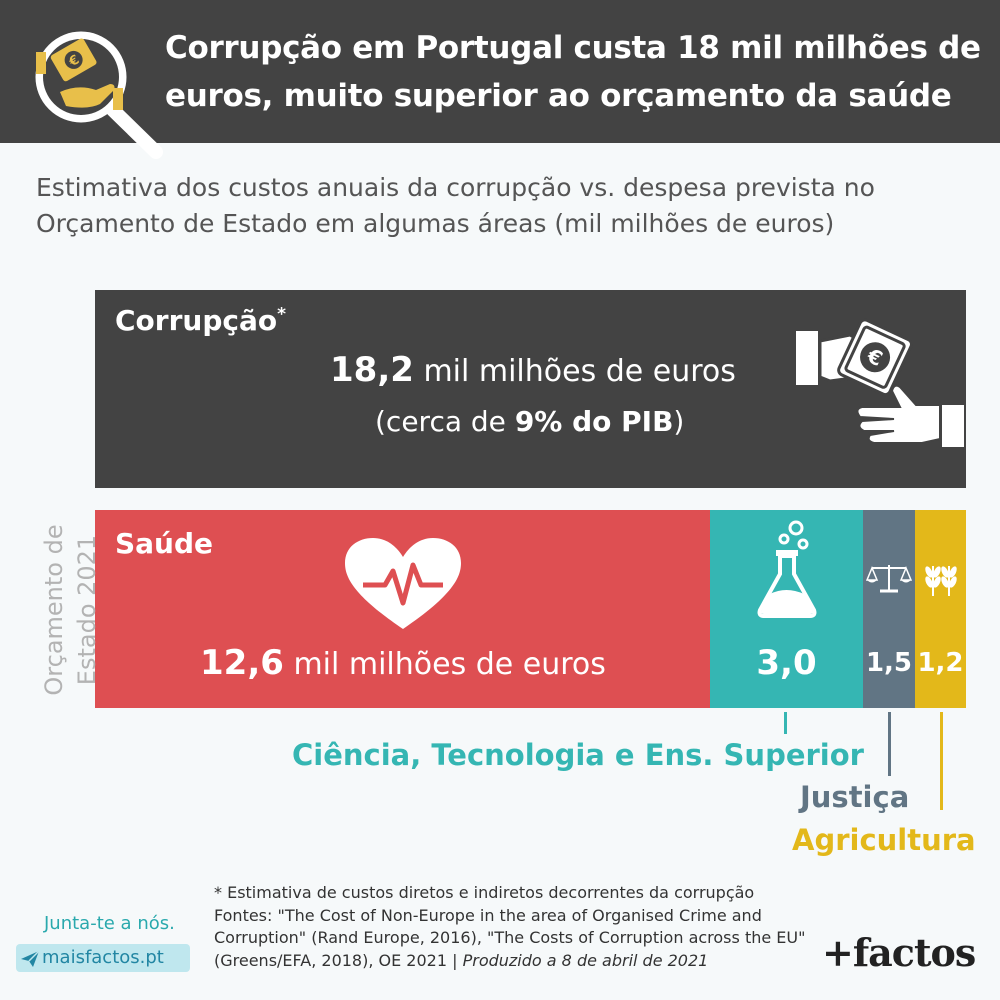 The height and width of the screenshot is (1000, 1000). What do you see at coordinates (87, 610) in the screenshot?
I see `budget-label-line2: Estado 2021` at bounding box center [87, 610].